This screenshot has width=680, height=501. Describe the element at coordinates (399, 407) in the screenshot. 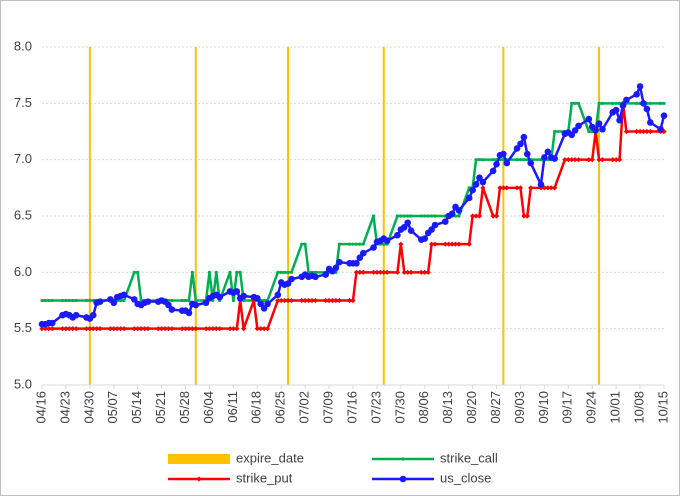

I see `x-tick-label: 07/30` at that location.